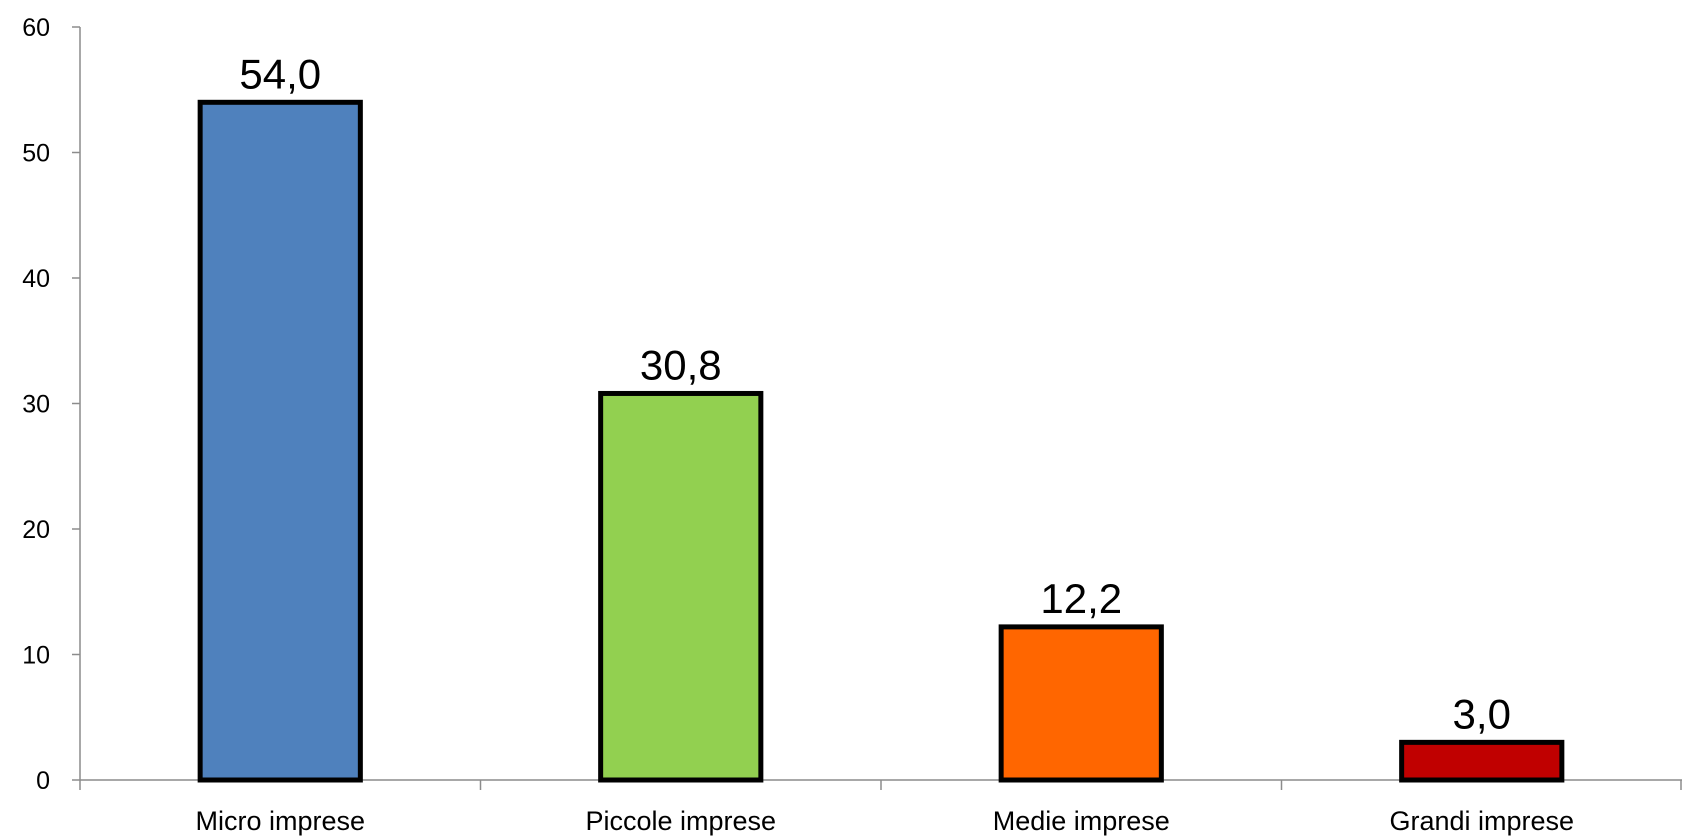 The image size is (1682, 836). What do you see at coordinates (36, 28) in the screenshot?
I see `y-tick-label: 60` at bounding box center [36, 28].